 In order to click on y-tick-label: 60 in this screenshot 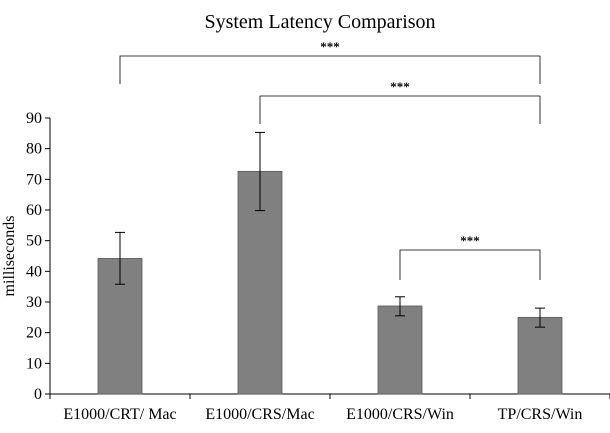, I will do `click(34, 210)`.